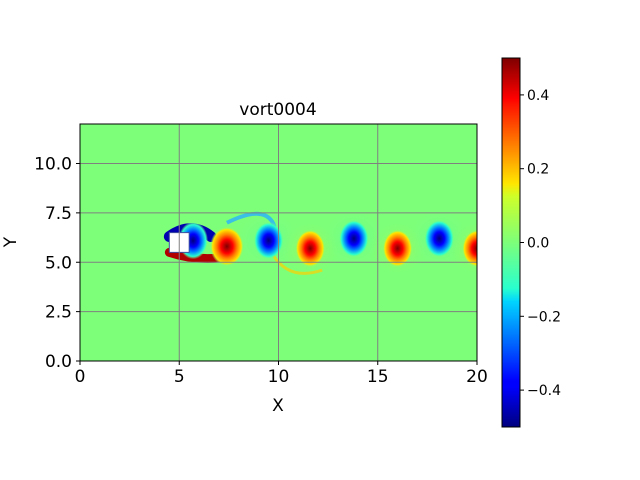 Image resolution: width=640 pixels, height=480 pixels. Describe the element at coordinates (538, 170) in the screenshot. I see `colorbar-tick-label: 0.2` at that location.